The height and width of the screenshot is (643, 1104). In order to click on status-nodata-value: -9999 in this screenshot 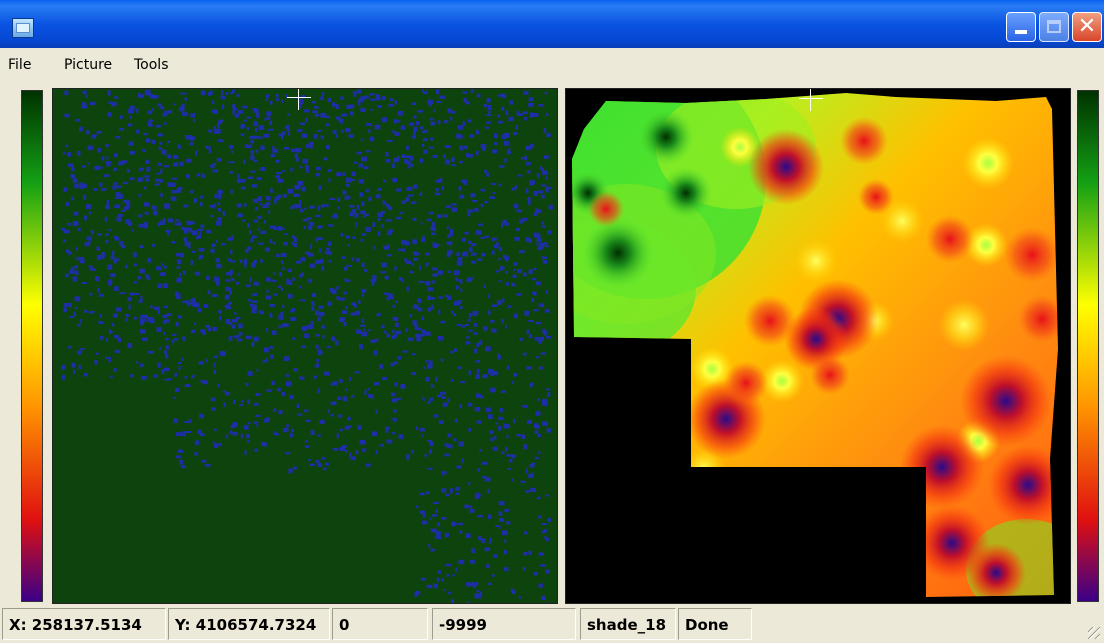, I will do `click(504, 624)`.